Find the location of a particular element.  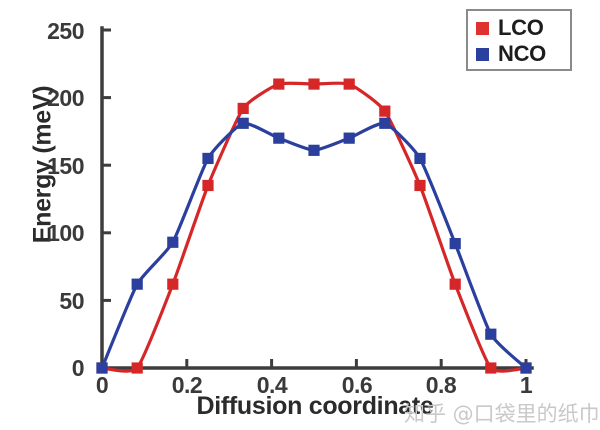

y-tick-label-200: 200 is located at coordinates (65, 98).